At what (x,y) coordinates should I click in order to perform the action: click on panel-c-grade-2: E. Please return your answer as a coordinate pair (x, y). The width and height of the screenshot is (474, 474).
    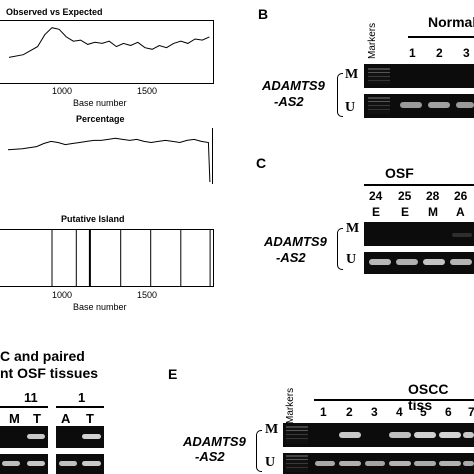
    Looking at the image, I should click on (405, 212).